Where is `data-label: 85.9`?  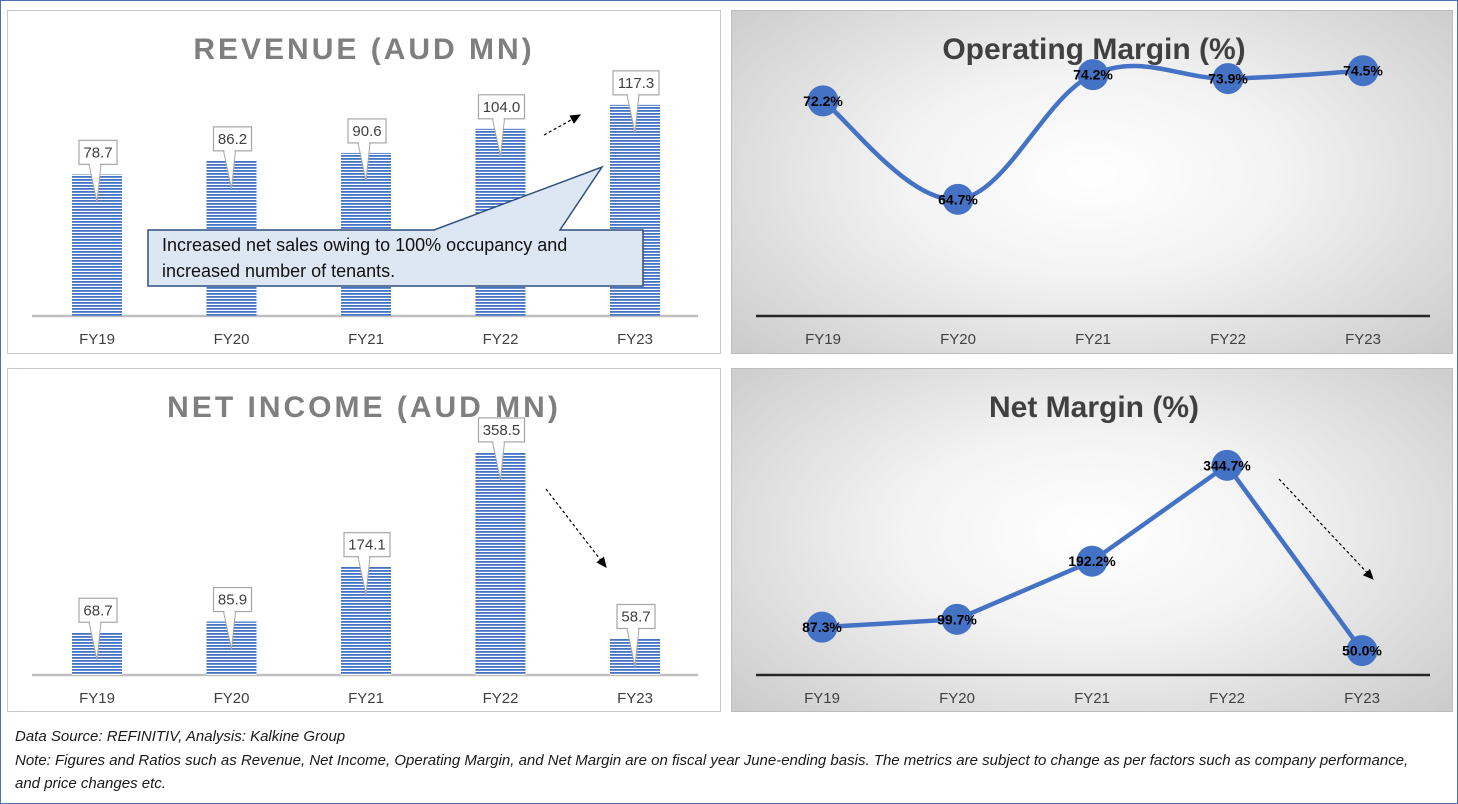
data-label: 85.9 is located at coordinates (232, 600).